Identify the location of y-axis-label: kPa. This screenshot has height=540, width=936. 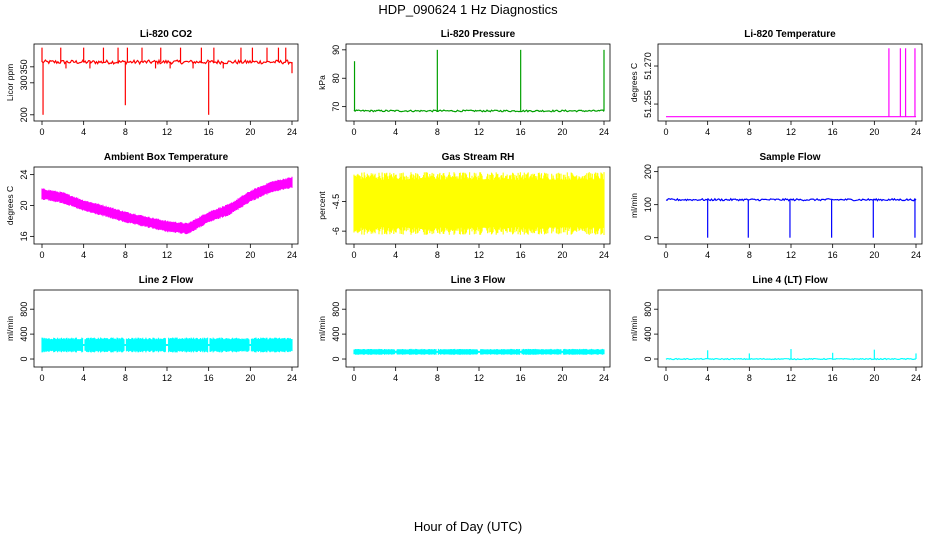
(322, 82).